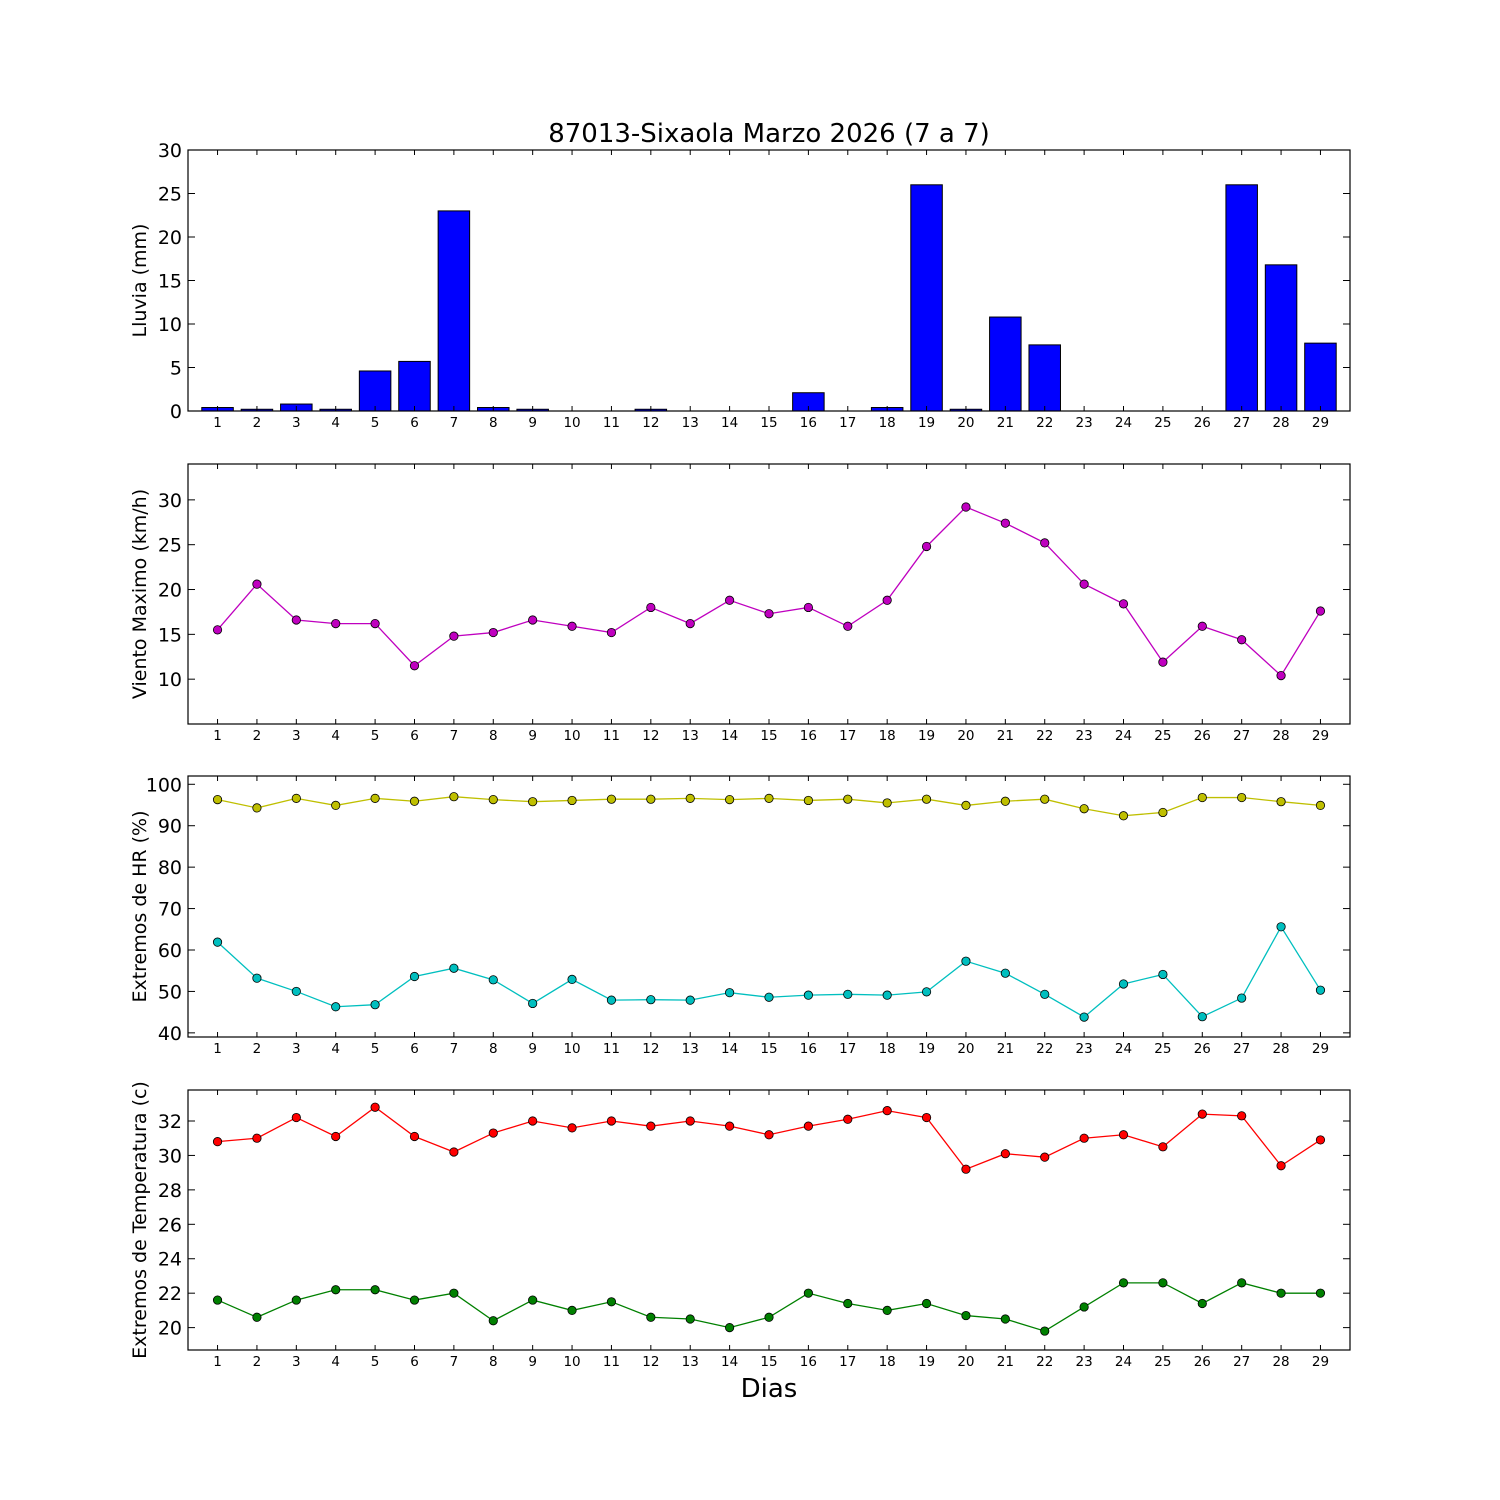 This screenshot has width=1500, height=1500. Describe the element at coordinates (1320, 1362) in the screenshot. I see `temperature-x-tick-label: 29` at that location.